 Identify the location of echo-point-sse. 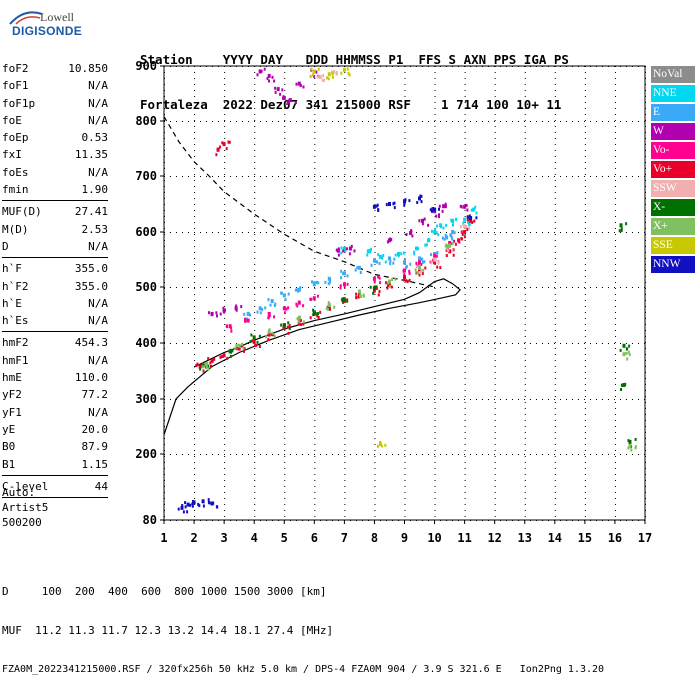
(332, 77).